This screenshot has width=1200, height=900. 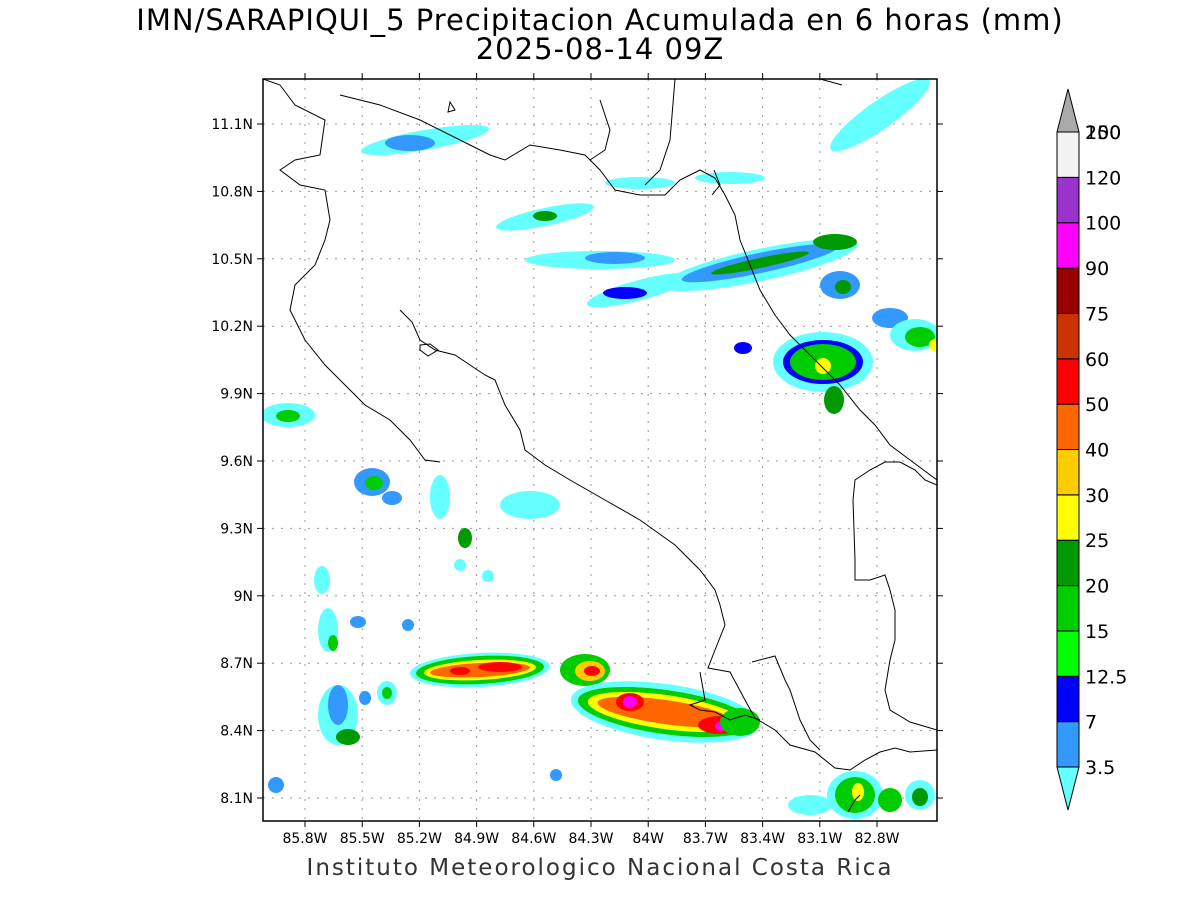 What do you see at coordinates (1097, 314) in the screenshot?
I see `colorbar-label: 75` at bounding box center [1097, 314].